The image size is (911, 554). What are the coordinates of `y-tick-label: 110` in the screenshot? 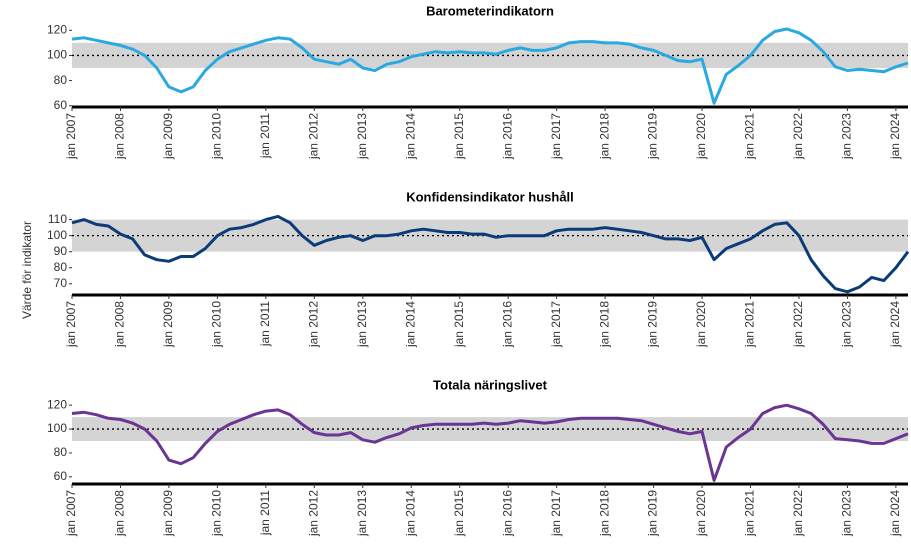 It's located at (57, 219).